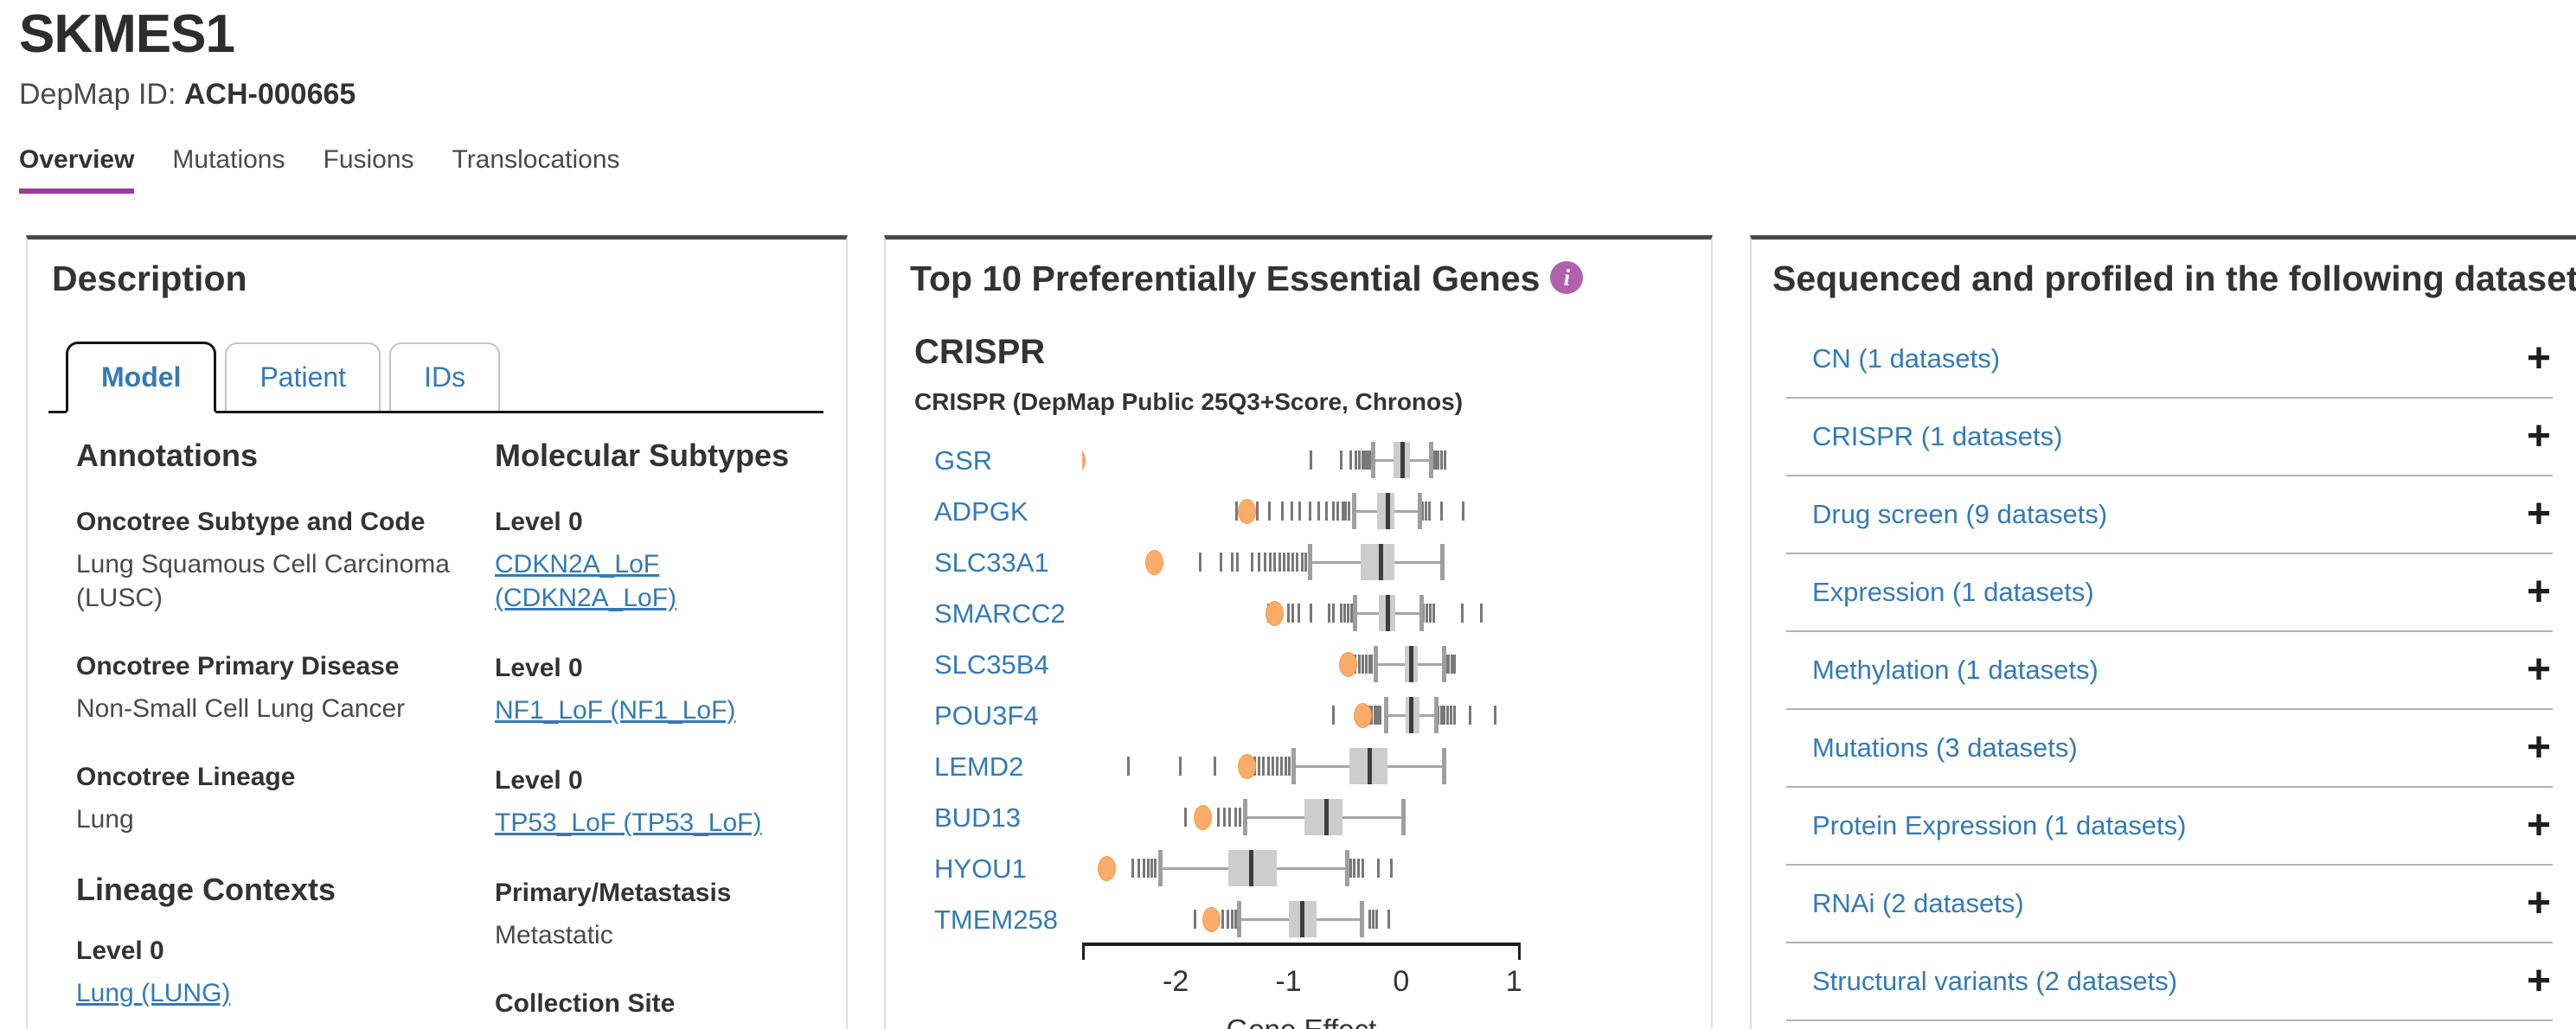 This screenshot has height=1029, width=2576. I want to click on field-value: Lung, so click(105, 819).